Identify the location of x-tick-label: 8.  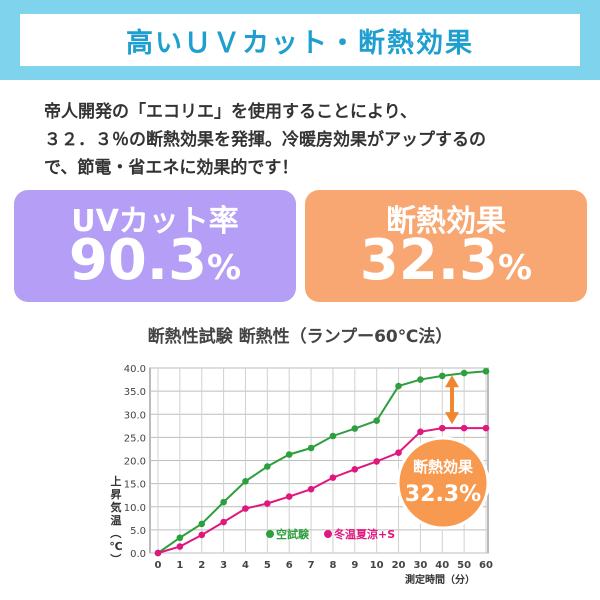
(332, 565).